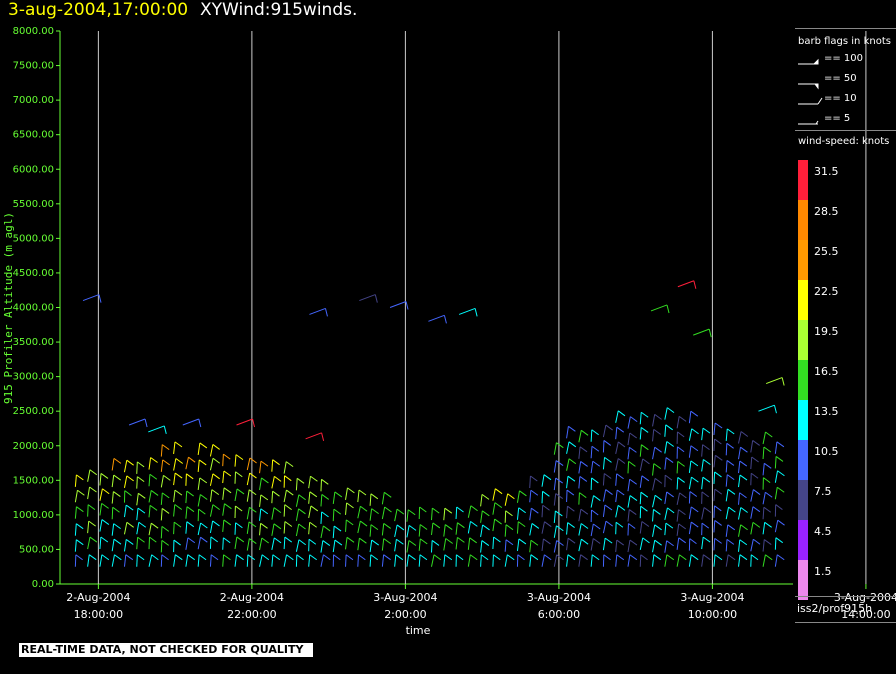 This screenshot has height=674, width=896. I want to click on x-tick-label-date: 3-Aug-2004, so click(865, 597).